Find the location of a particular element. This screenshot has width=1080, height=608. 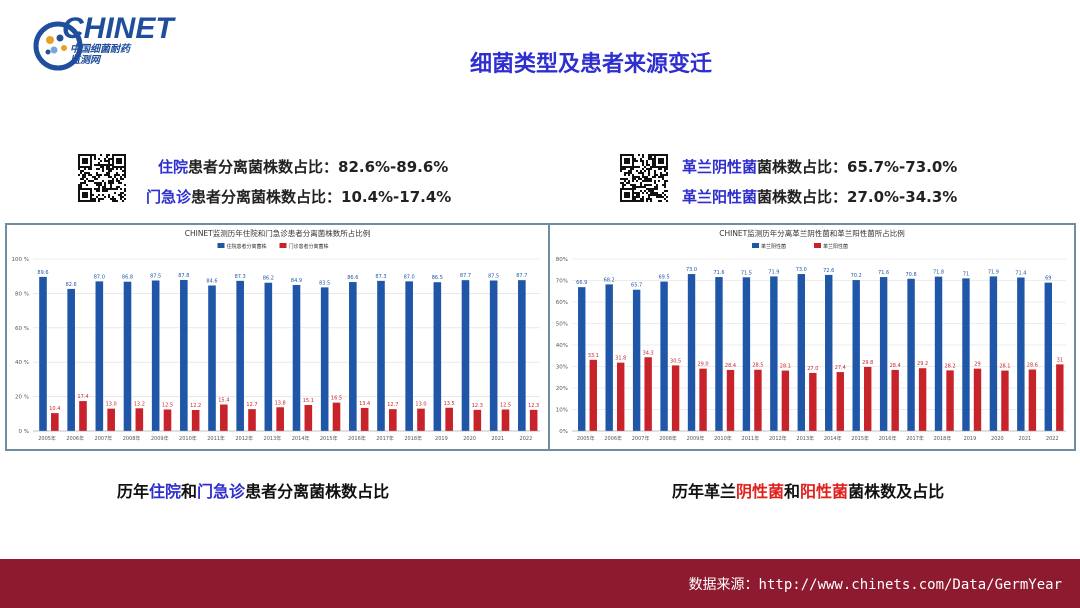

data-label: 86.5 is located at coordinates (437, 278).